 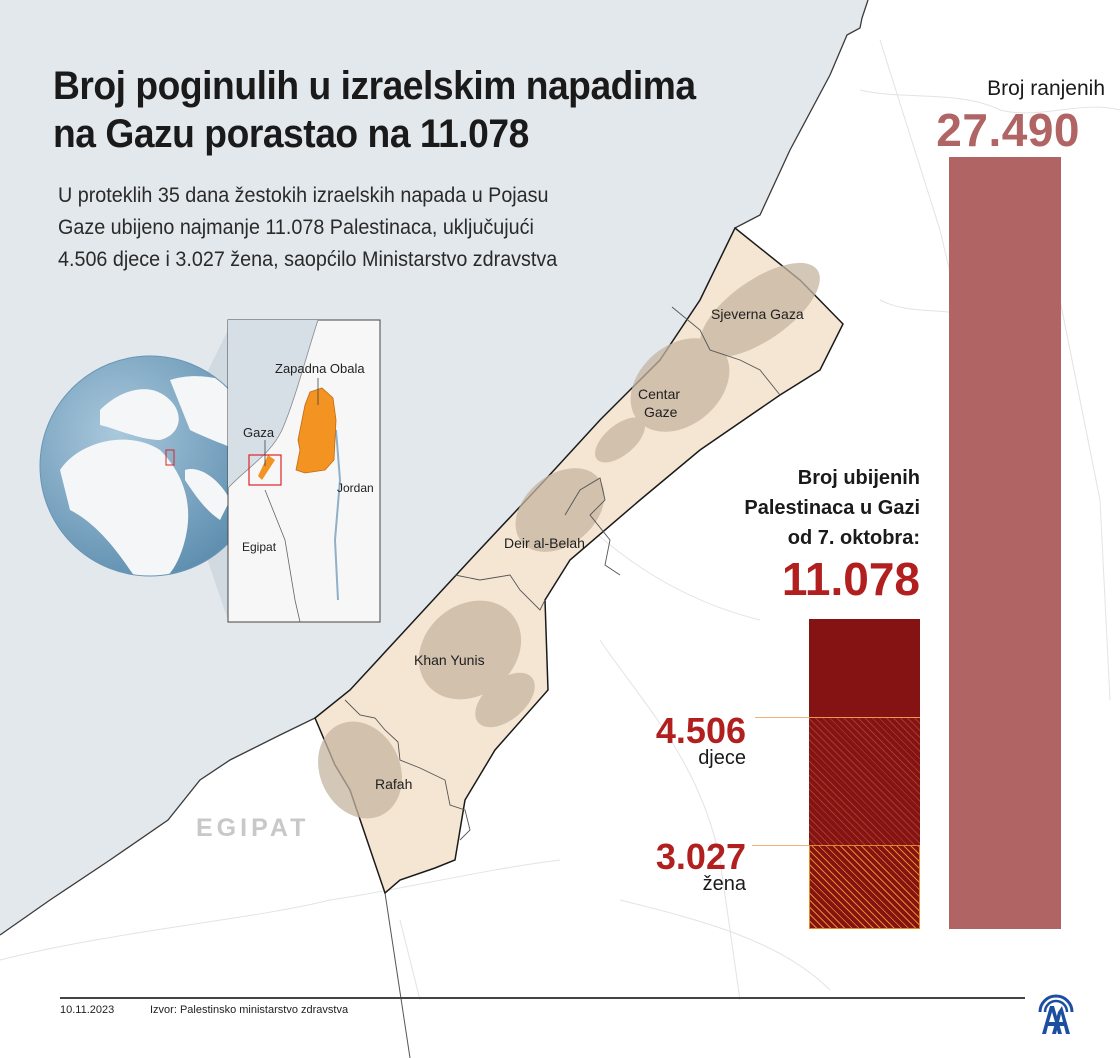 I want to click on region-label-rafah: Rafah, so click(x=394, y=784).